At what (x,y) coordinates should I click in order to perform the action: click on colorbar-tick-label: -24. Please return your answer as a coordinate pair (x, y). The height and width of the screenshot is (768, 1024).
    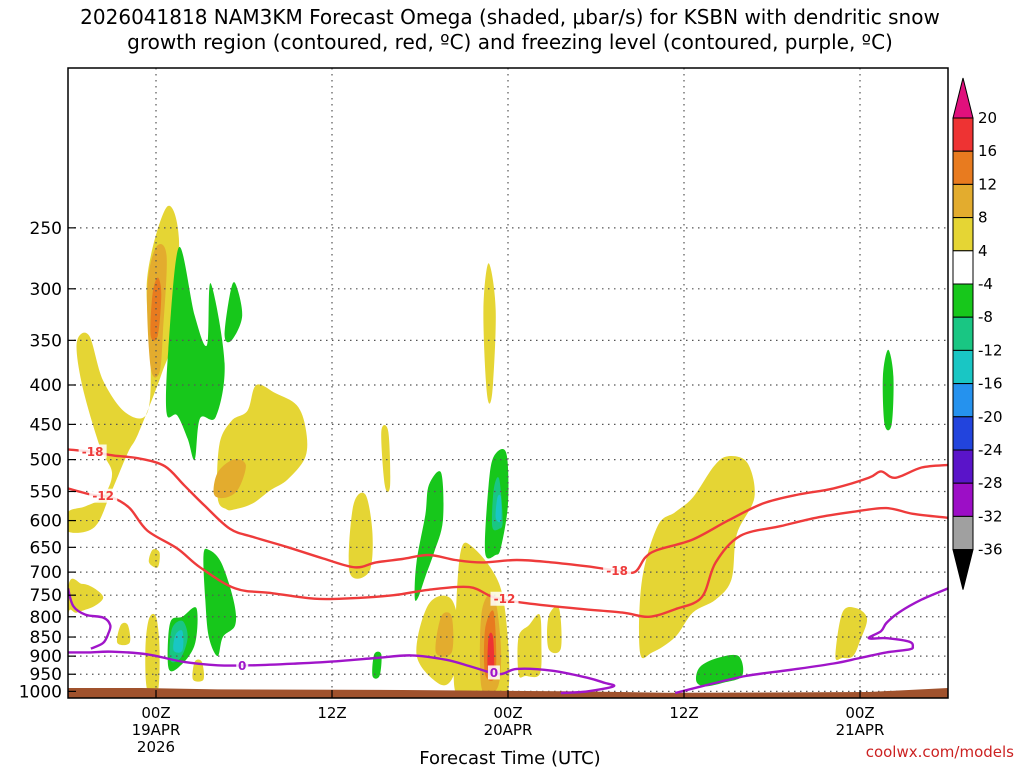
    Looking at the image, I should click on (990, 450).